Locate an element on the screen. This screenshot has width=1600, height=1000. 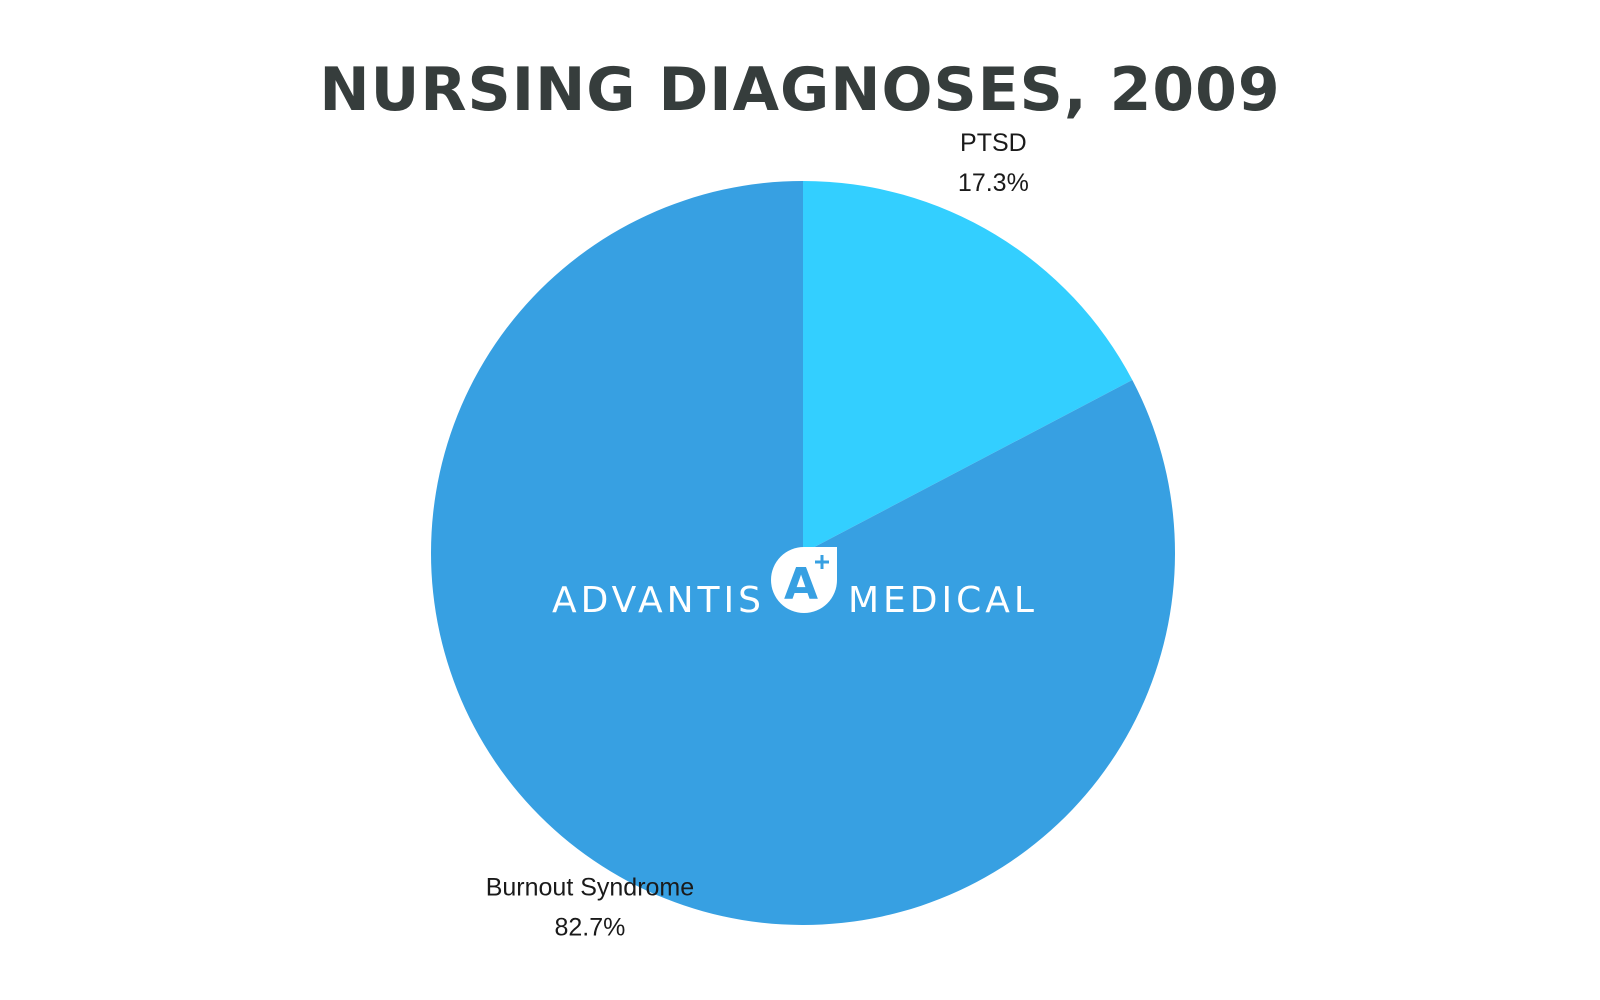
slice-label-name: Burnout Syndrome is located at coordinates (590, 888).